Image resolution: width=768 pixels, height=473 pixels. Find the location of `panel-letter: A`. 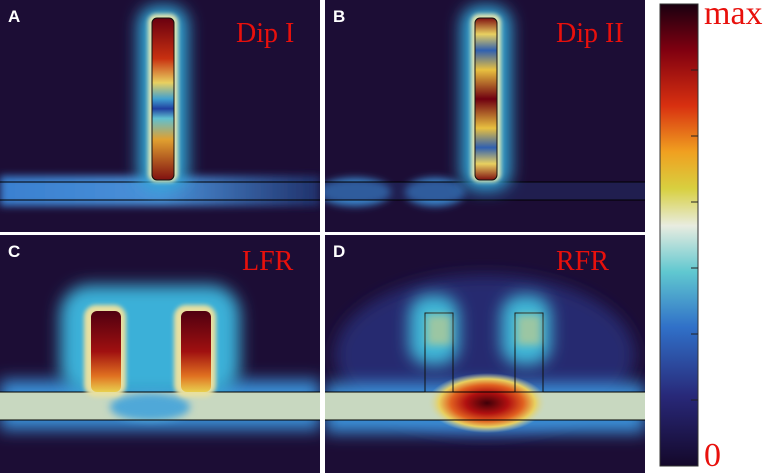

panel-letter: A is located at coordinates (14, 16).